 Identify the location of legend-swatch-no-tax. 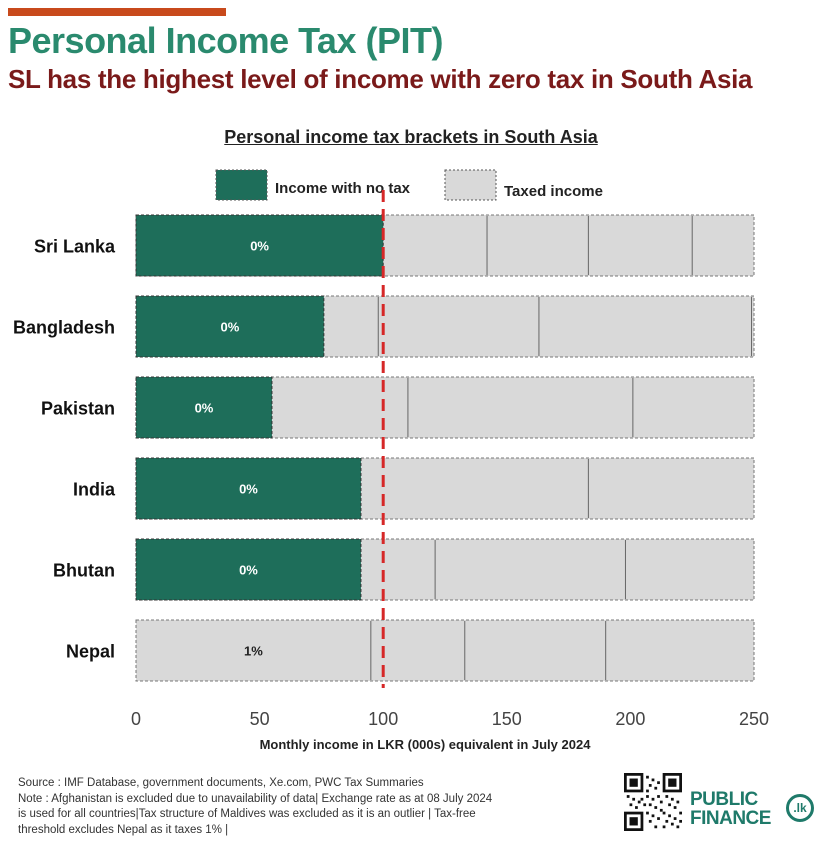
(241, 185).